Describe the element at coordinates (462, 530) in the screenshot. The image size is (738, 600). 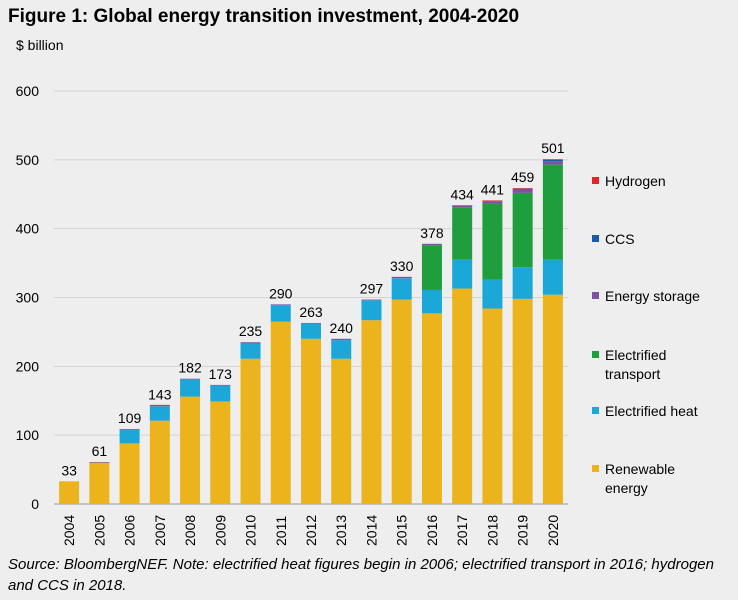
I see `x-tick-label: 2017` at that location.